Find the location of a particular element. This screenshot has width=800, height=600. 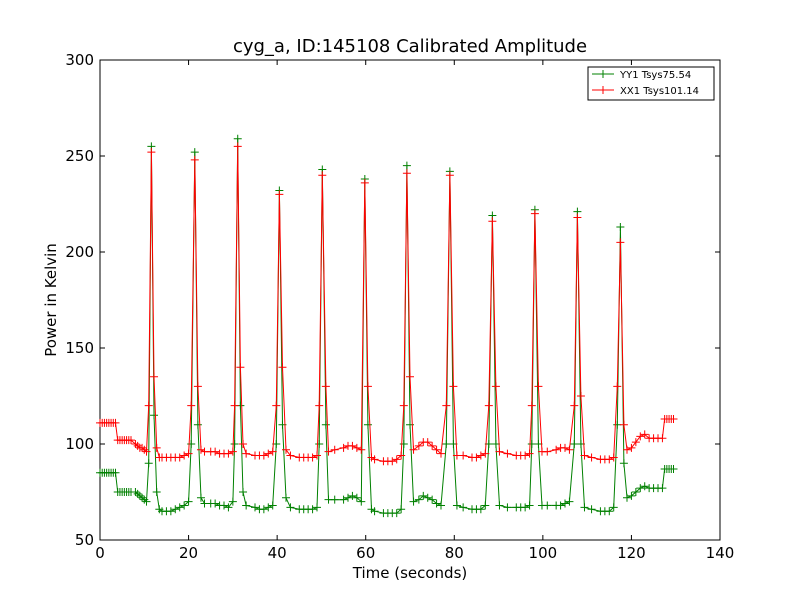

y-tick-label: 300 is located at coordinates (79, 60).